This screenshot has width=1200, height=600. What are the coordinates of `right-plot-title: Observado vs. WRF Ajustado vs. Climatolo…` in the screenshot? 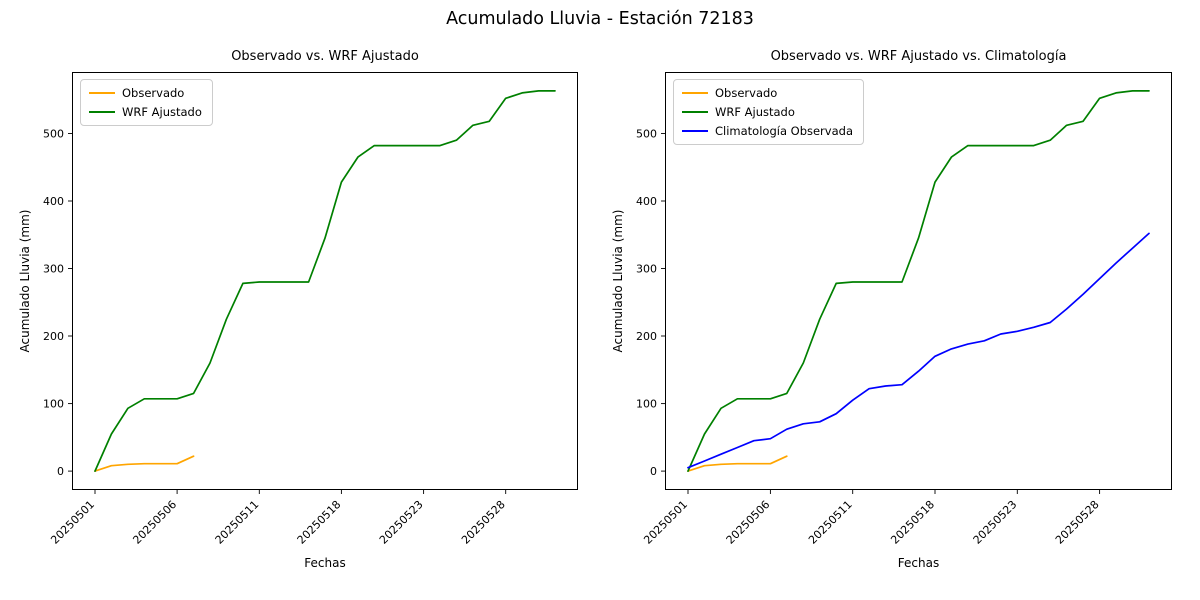 It's located at (918, 56).